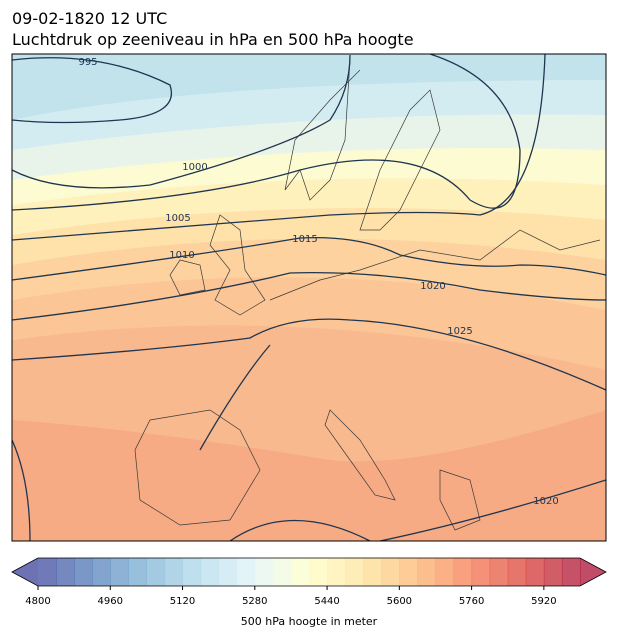  I want to click on date-title: 09-02-1820 12 UTC, so click(89, 18).